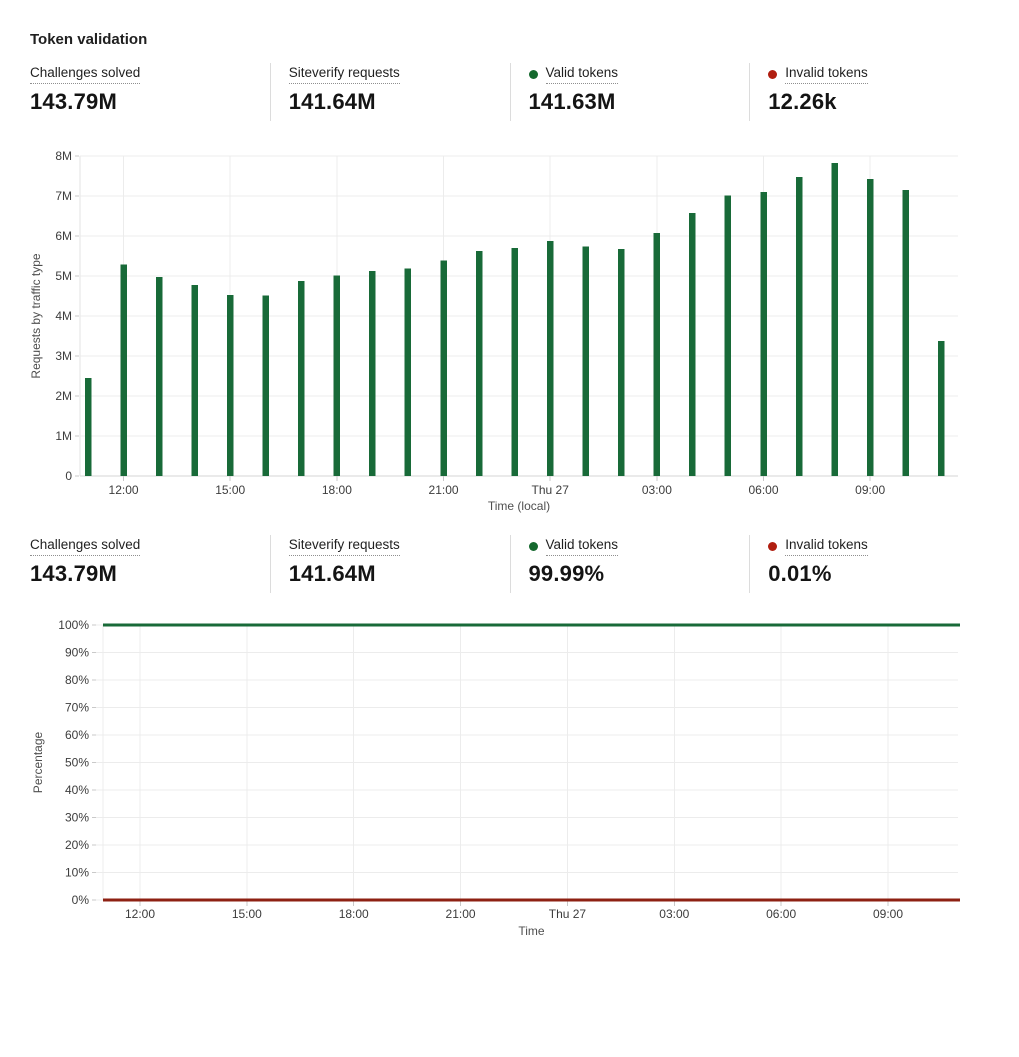 This screenshot has width=1019, height=1057. What do you see at coordinates (77, 818) in the screenshot?
I see `svg-text: 30%` at bounding box center [77, 818].